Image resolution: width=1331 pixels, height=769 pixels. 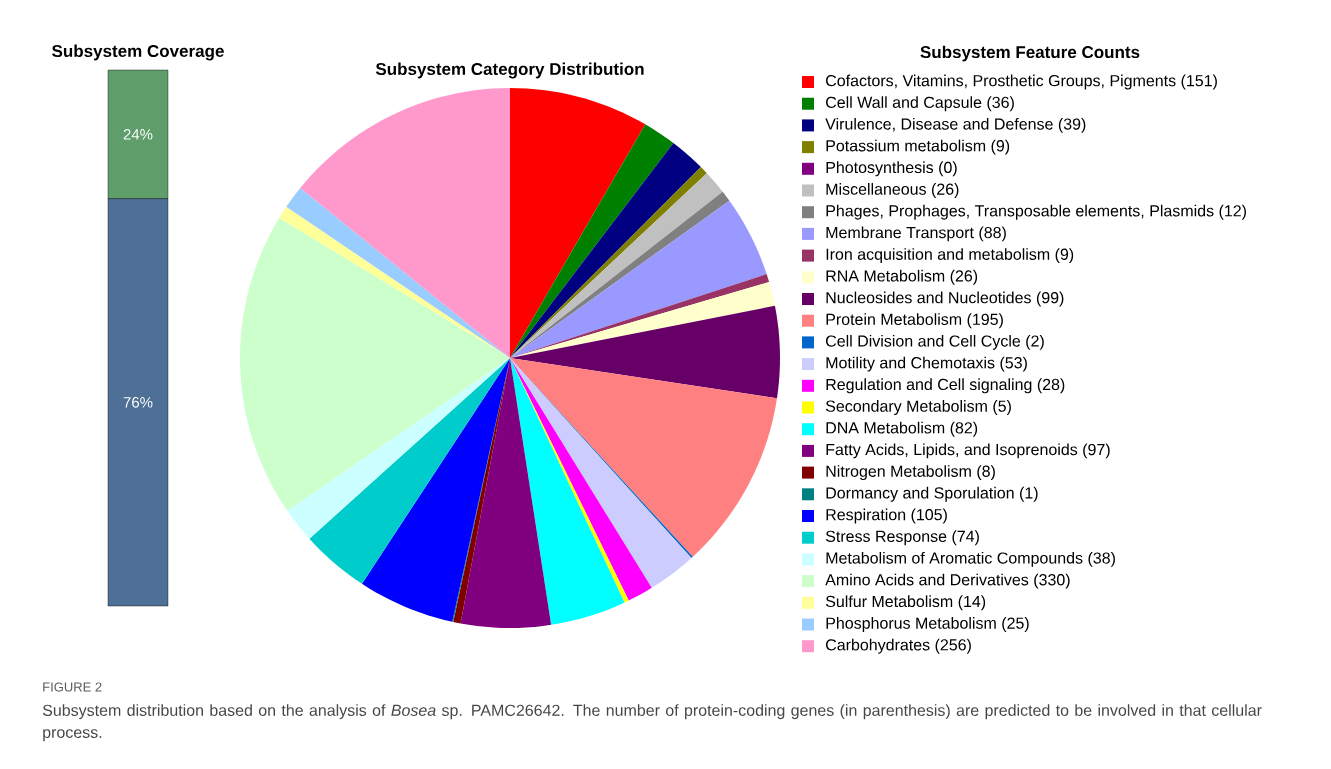 I want to click on legend-label: Virulence, Disease and Defense (39), so click(x=955, y=125).